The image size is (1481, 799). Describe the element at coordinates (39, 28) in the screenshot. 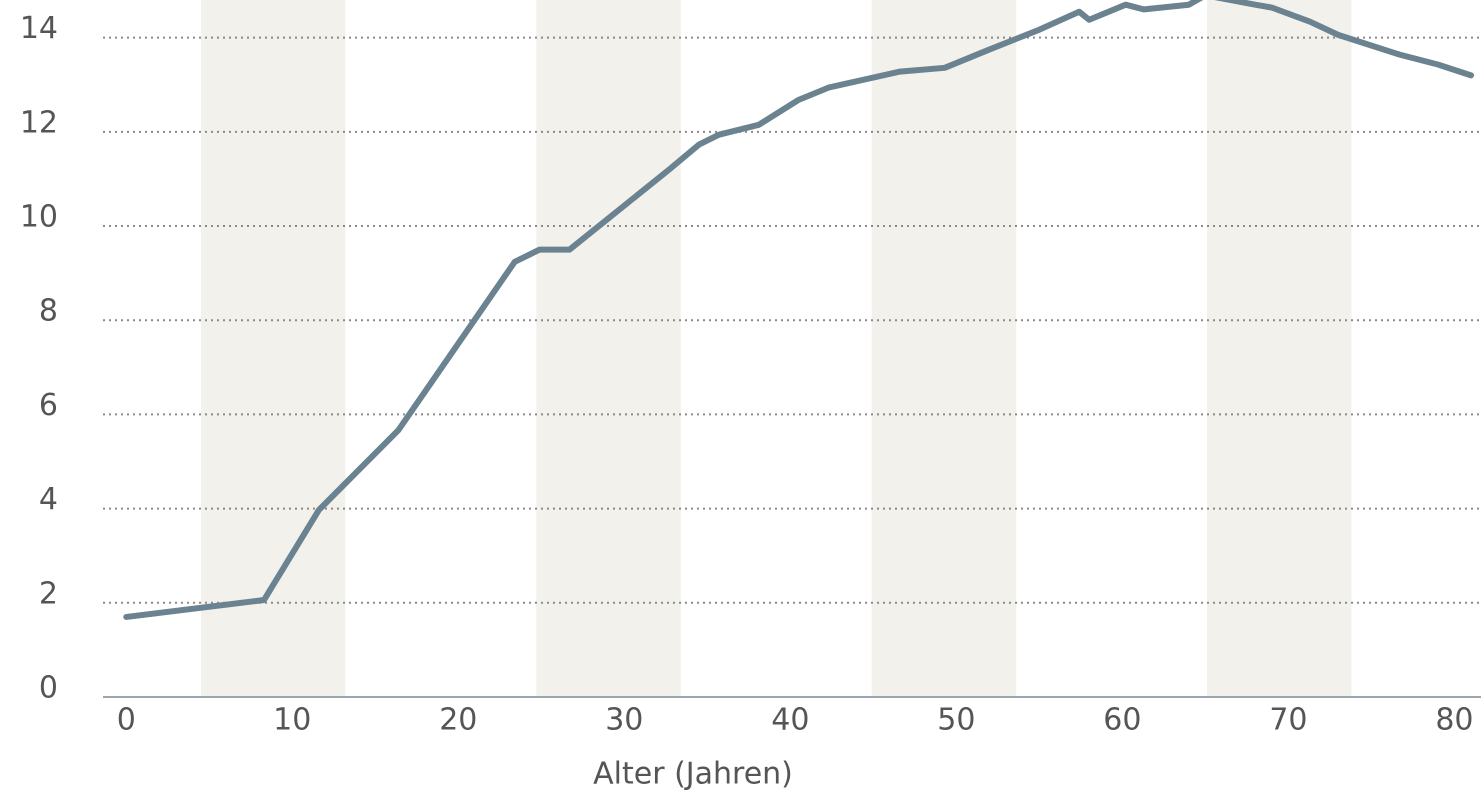

I see `y-tick-label: 14` at that location.